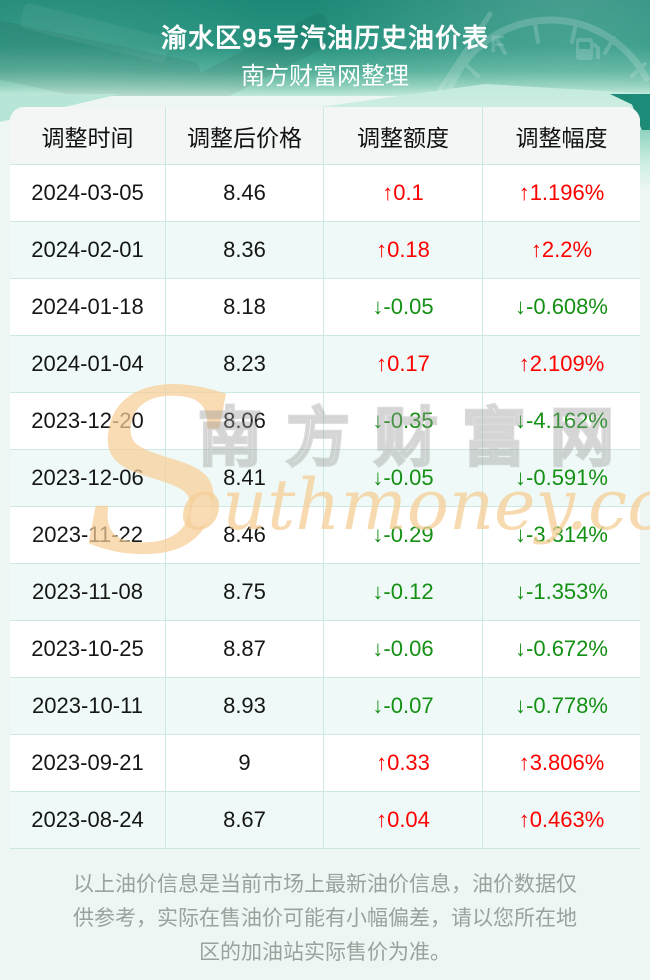  What do you see at coordinates (87, 477) in the screenshot?
I see `cell-adjust-date: 2023-12-06` at bounding box center [87, 477].